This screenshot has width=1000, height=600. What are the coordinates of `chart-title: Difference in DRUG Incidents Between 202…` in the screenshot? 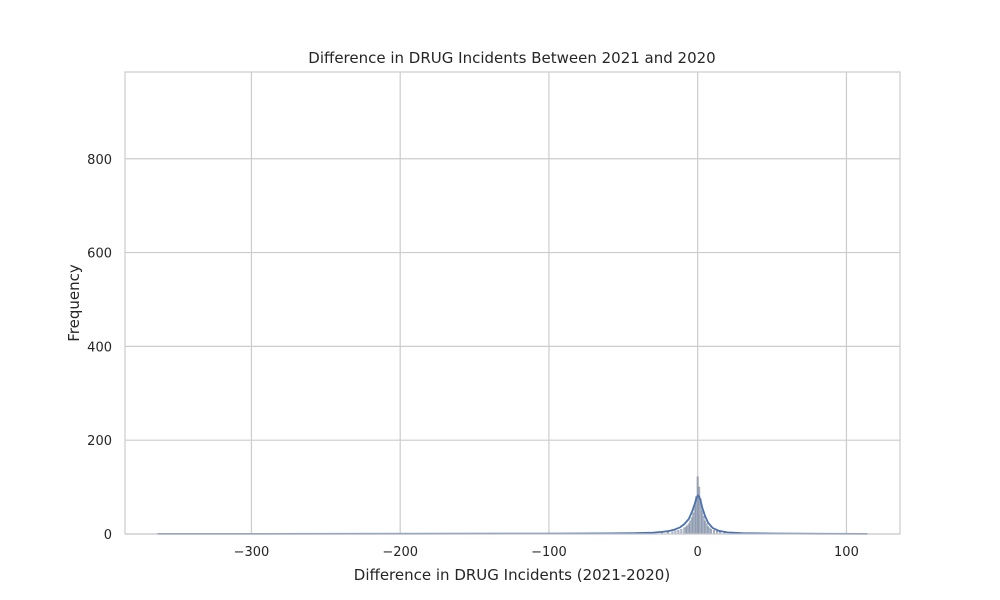 It's located at (511, 58).